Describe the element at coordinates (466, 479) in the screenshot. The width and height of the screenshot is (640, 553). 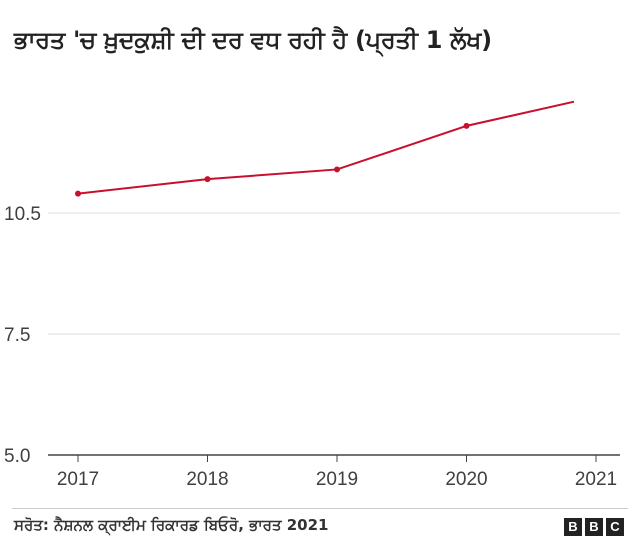
I see `x-tick-label: 2020` at that location.